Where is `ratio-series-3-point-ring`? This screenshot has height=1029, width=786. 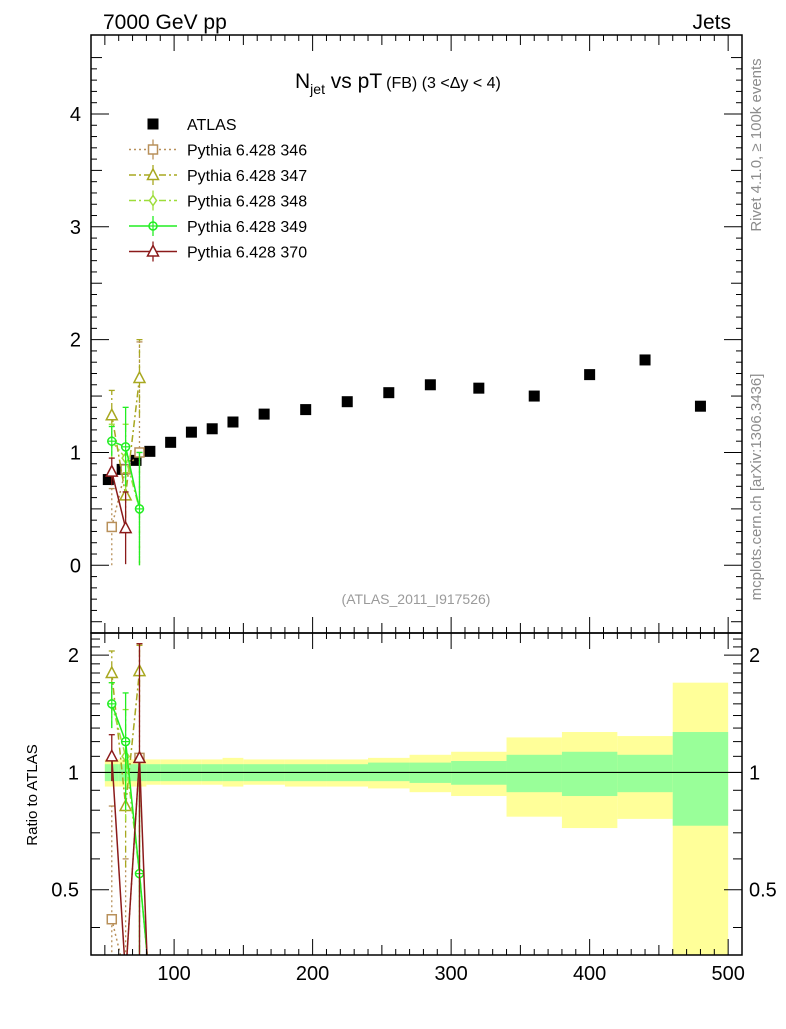 ratio-series-3-point-ring is located at coordinates (149, 976).